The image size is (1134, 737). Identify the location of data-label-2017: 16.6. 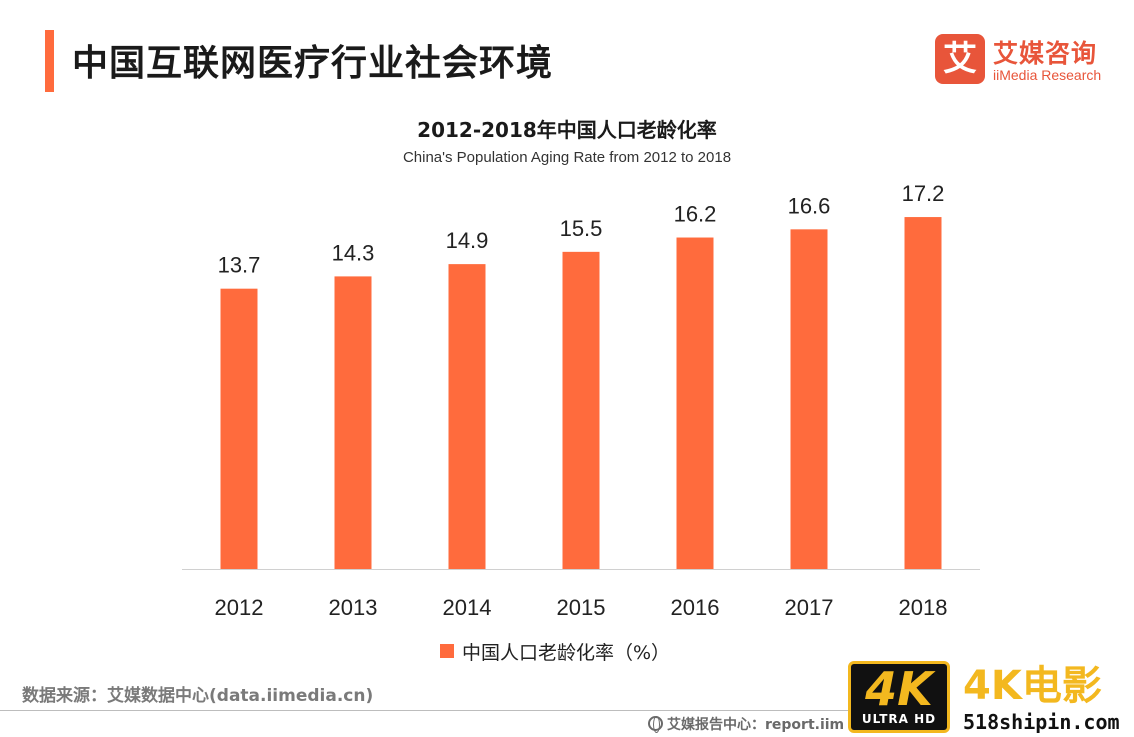
(809, 205).